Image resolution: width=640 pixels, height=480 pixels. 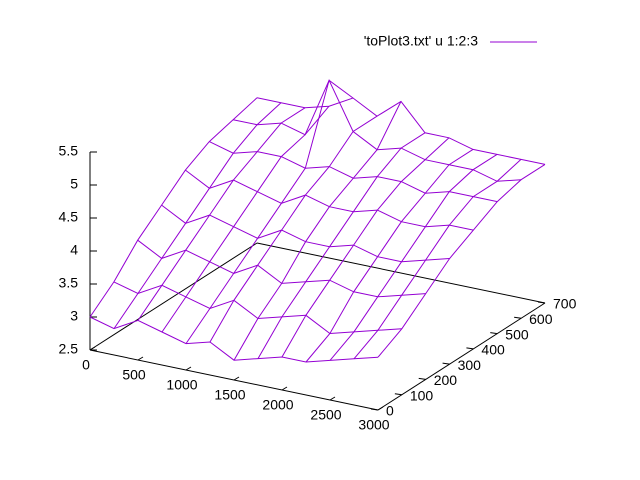 I want to click on x-tick-label: 1000, so click(x=181, y=385).